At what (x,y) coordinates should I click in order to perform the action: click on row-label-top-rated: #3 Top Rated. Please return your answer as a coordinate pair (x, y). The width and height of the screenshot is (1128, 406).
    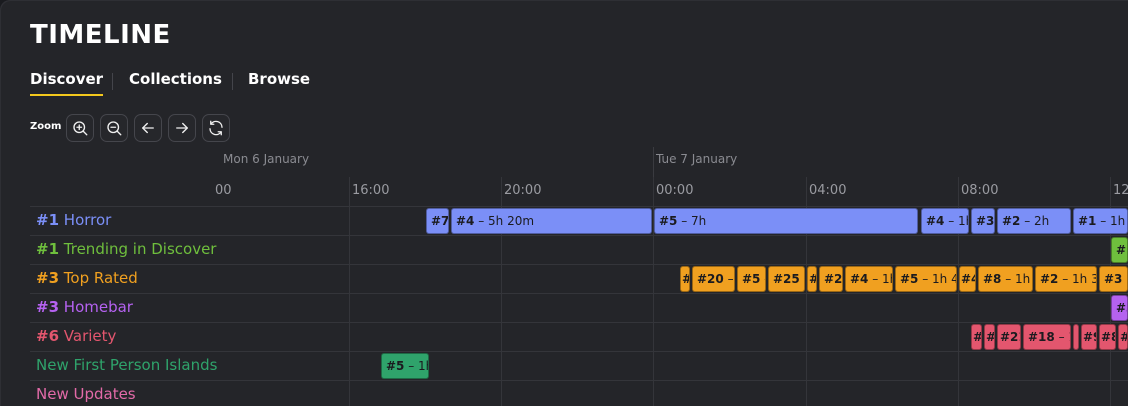
    Looking at the image, I should click on (87, 278).